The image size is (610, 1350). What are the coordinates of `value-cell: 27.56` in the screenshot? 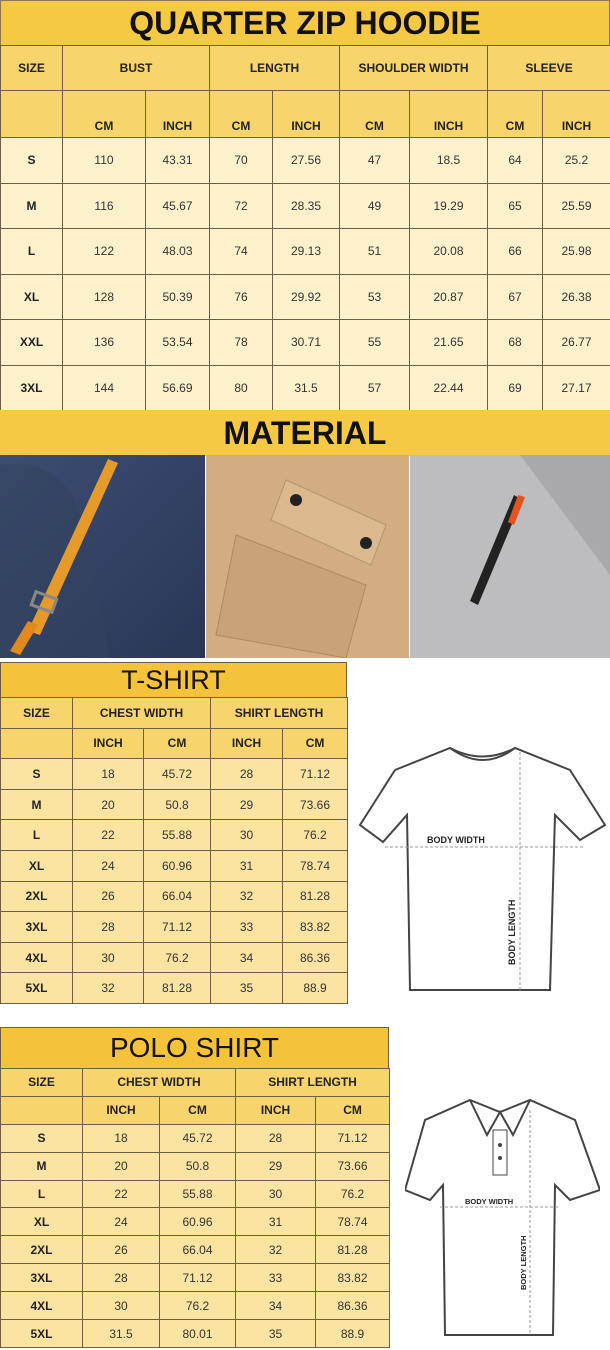 It's located at (306, 160).